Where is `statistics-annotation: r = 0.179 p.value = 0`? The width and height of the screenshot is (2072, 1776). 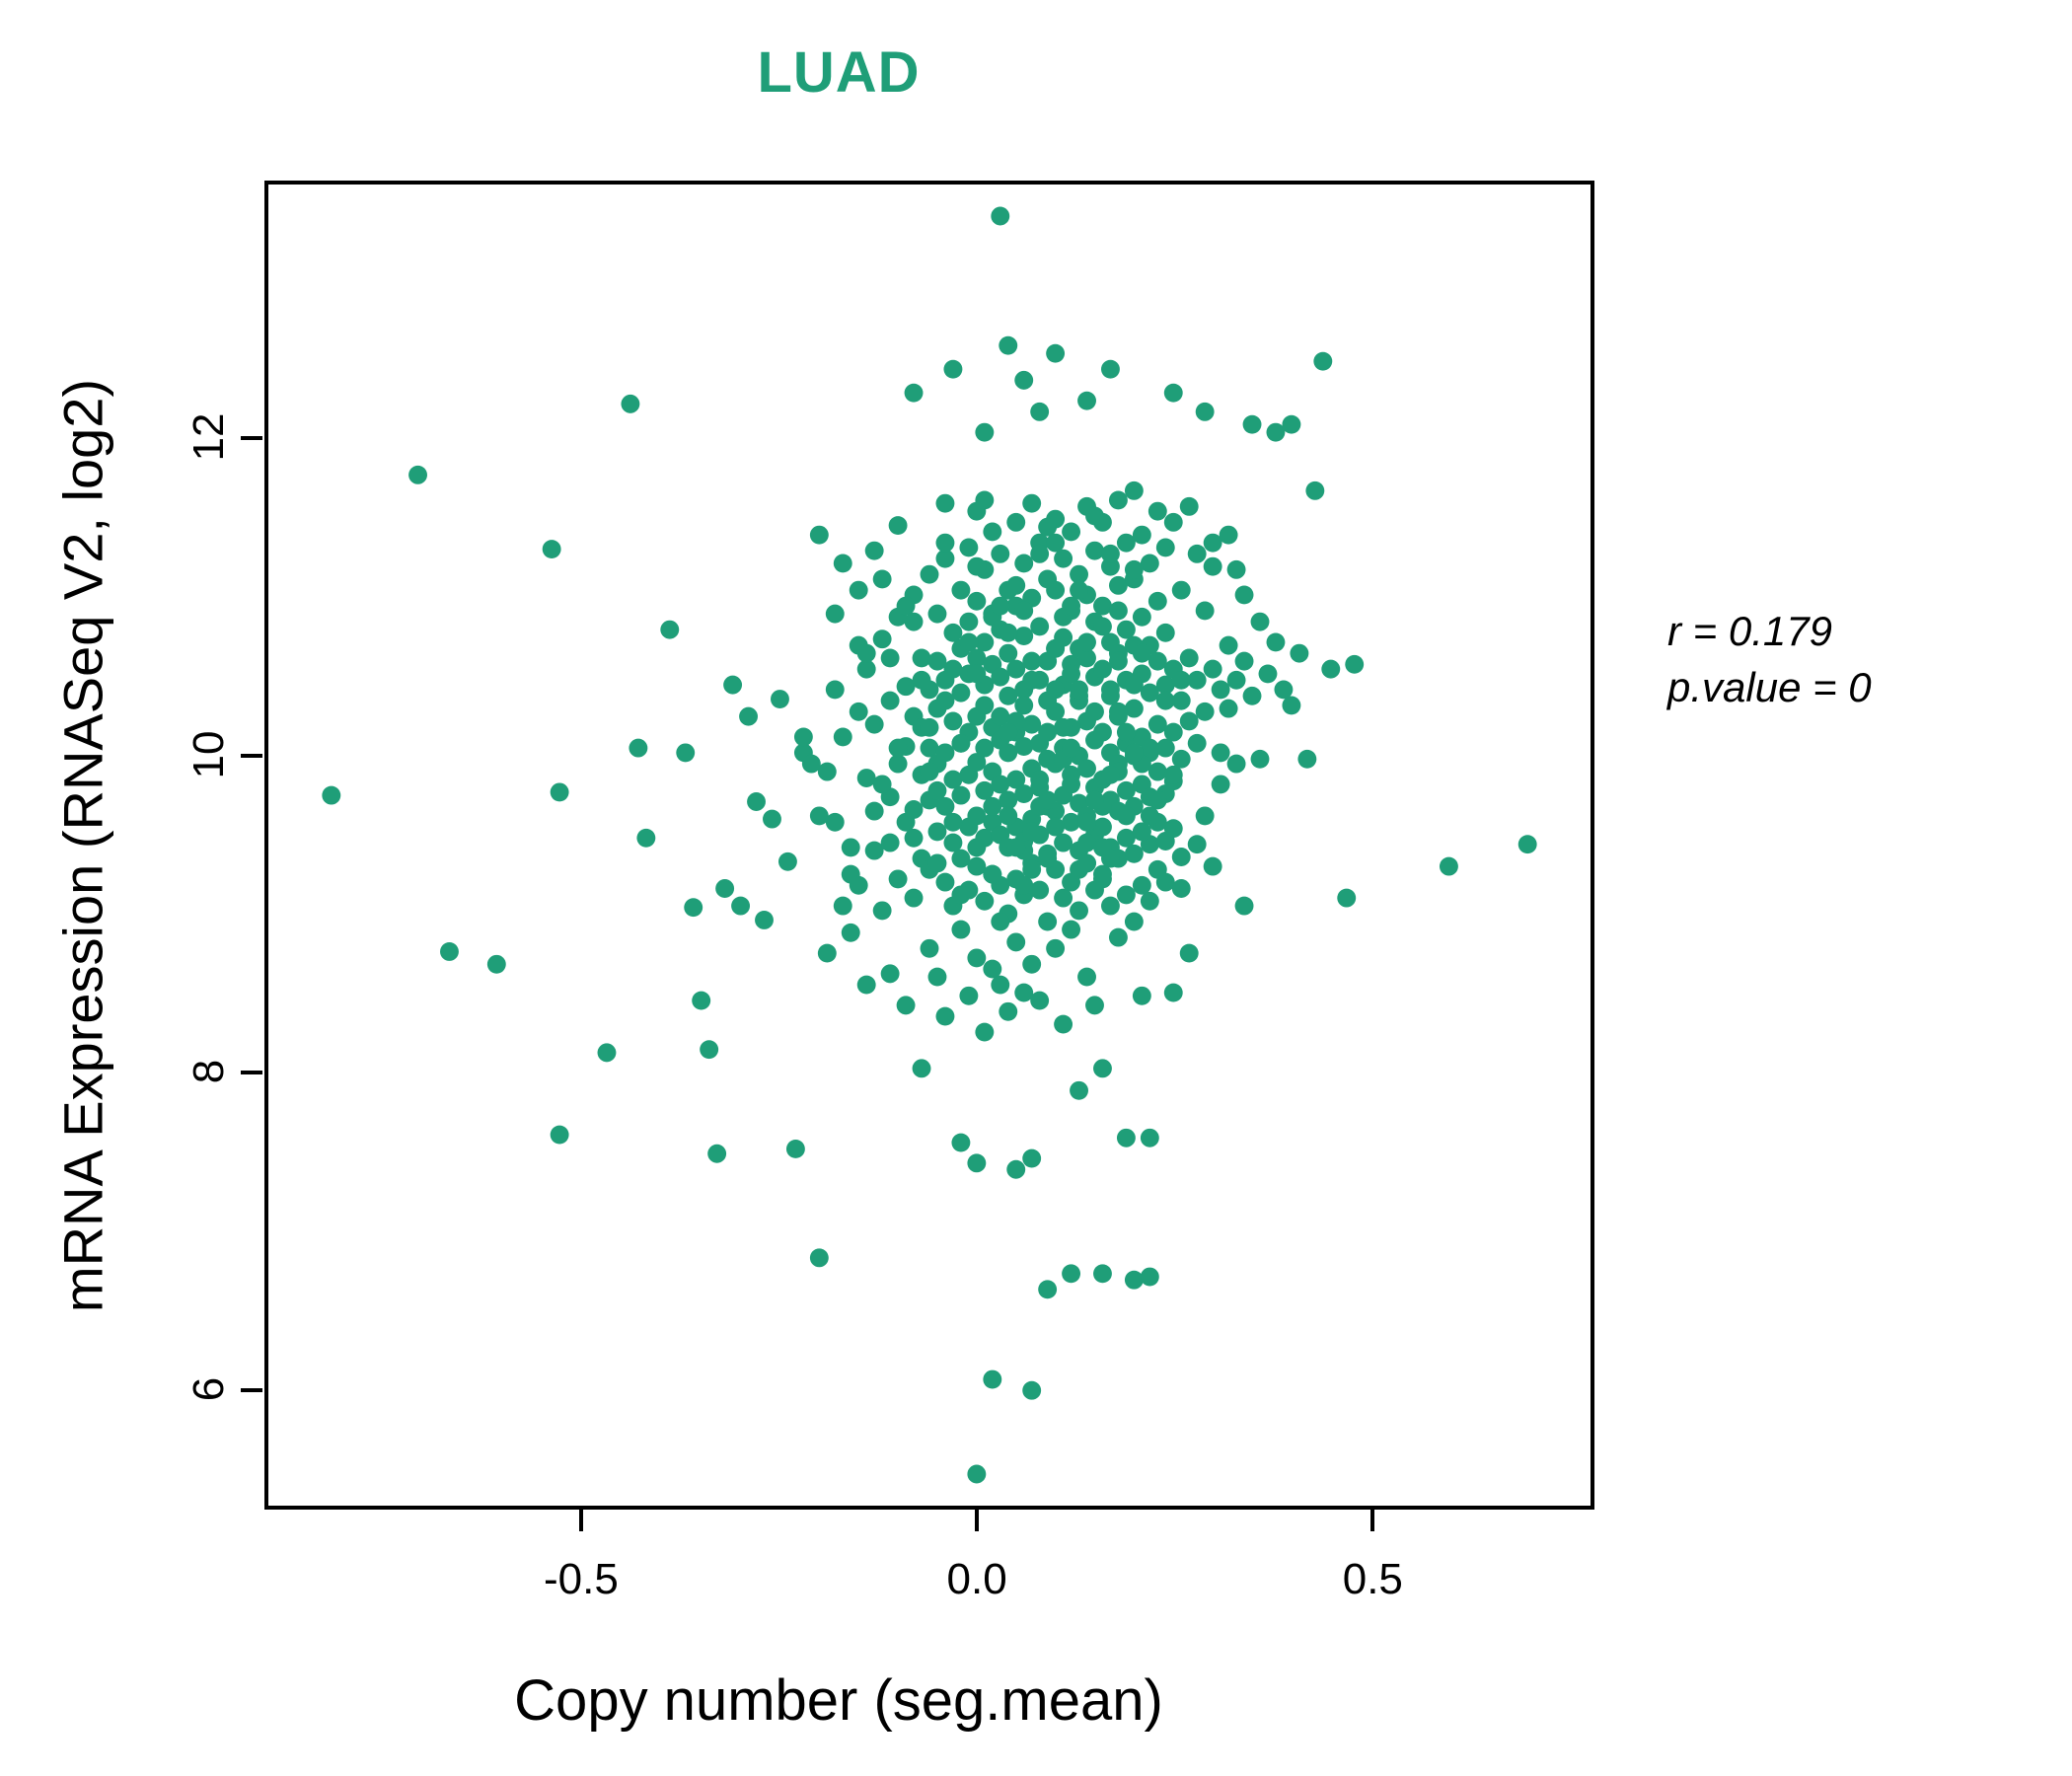
statistics-annotation: r = 0.179 p.value = 0 is located at coordinates (1770, 659).